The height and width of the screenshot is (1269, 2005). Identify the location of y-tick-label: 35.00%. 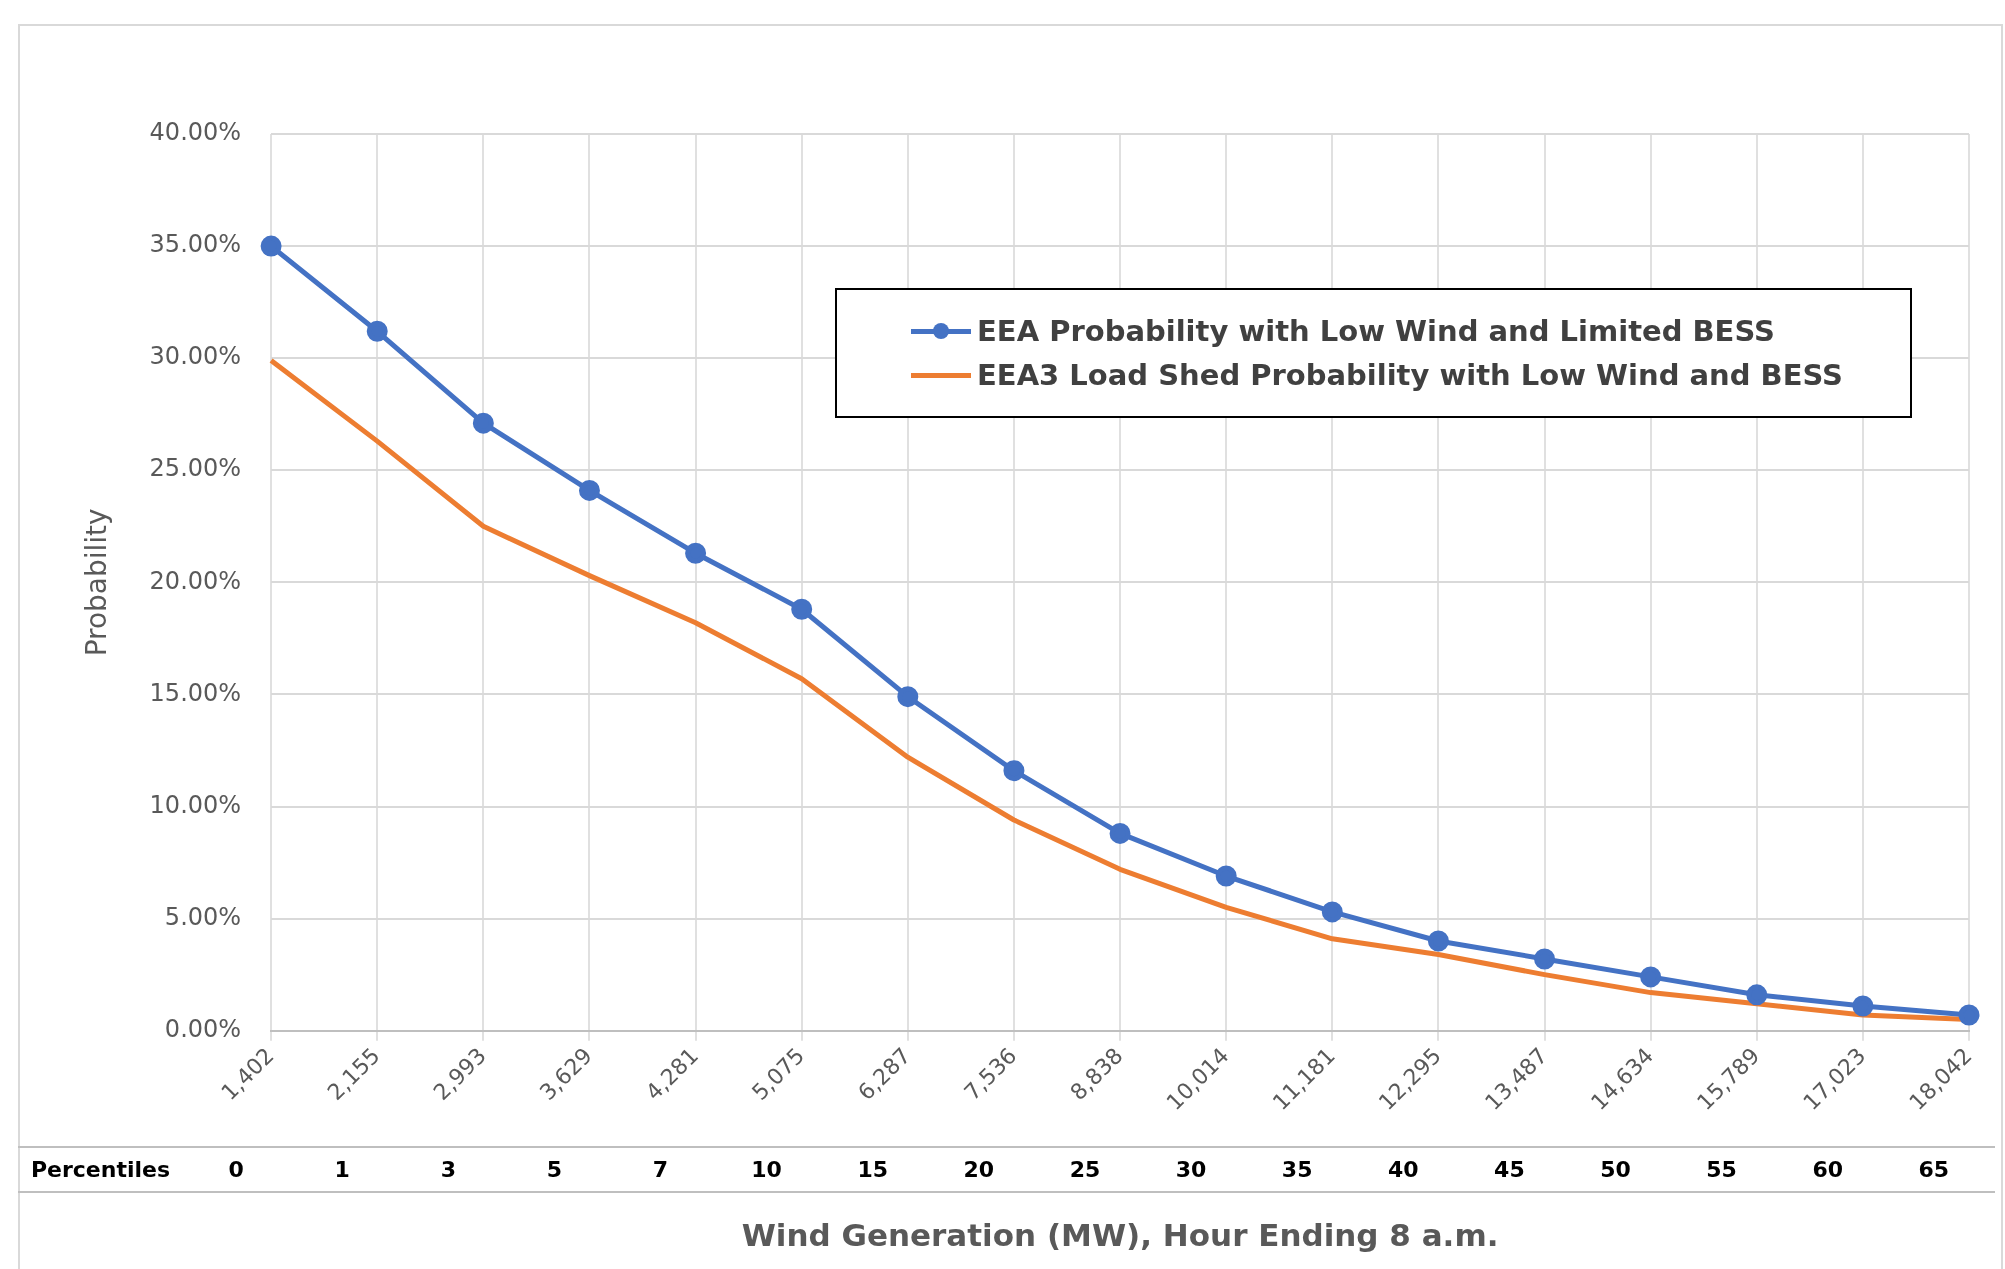
(195, 244).